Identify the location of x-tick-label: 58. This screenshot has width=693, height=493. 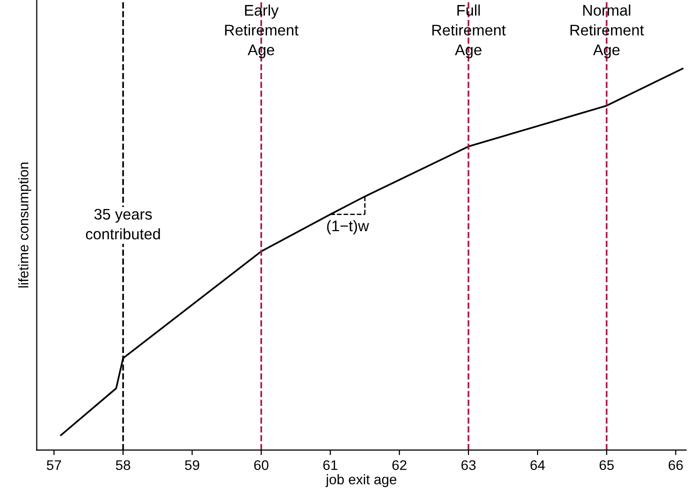
(123, 465).